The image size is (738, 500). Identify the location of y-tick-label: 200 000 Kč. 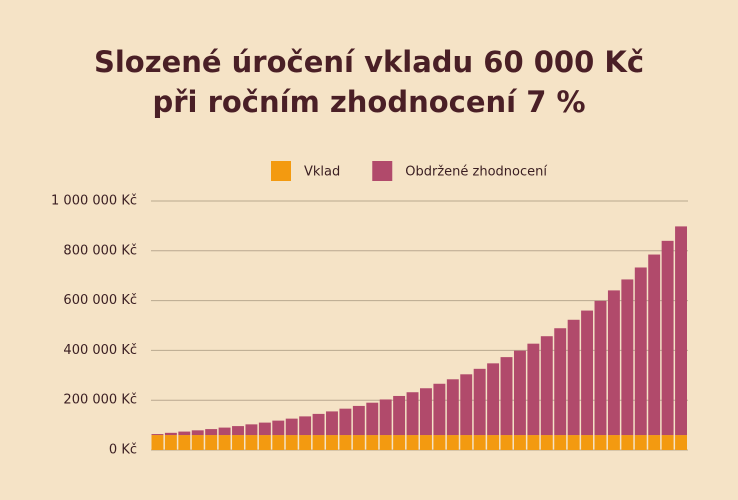
(100, 400).